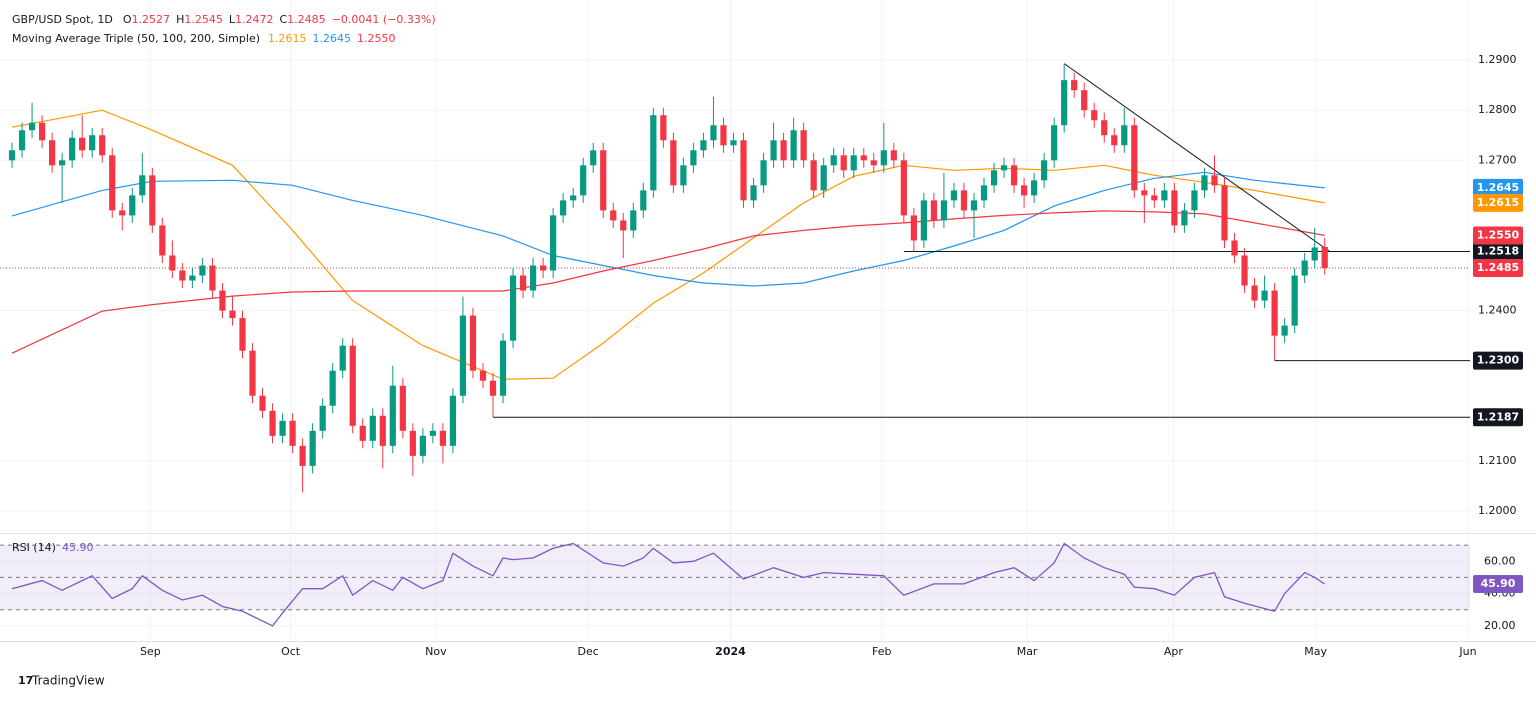 The image size is (1536, 701). I want to click on trendline, so click(1196, 157).